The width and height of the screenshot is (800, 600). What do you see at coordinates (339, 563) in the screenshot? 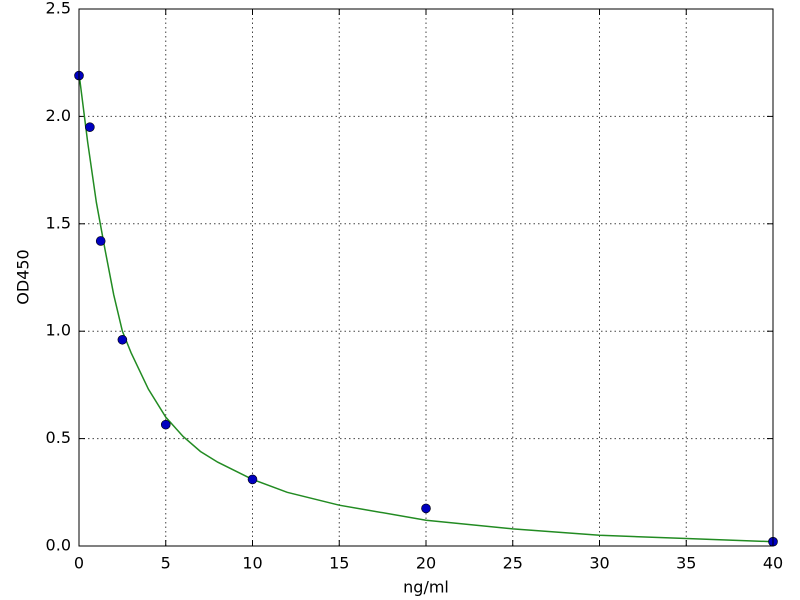
I see `x-tick-label: 15` at bounding box center [339, 563].